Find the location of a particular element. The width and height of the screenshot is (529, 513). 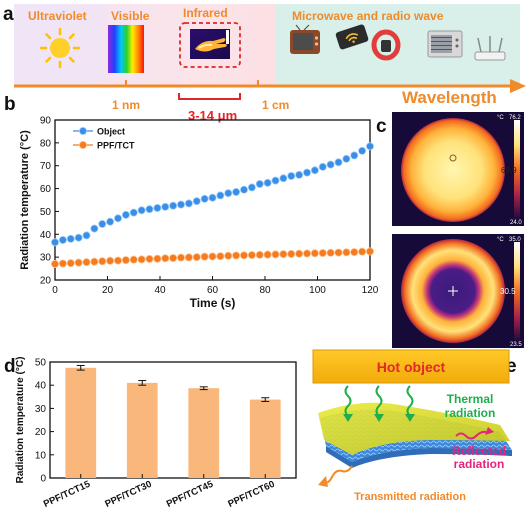

category-label: PPF/TCT45 is located at coordinates (190, 493).